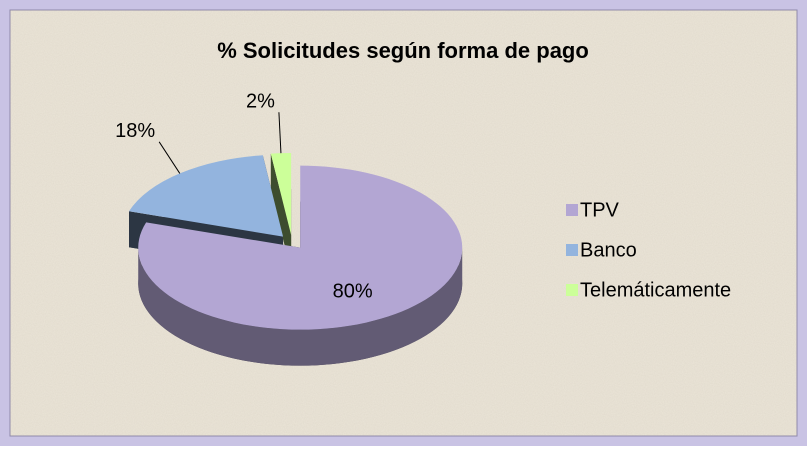 The image size is (807, 451). I want to click on chart-title: % Solicitudes según forma de pago, so click(403, 50).